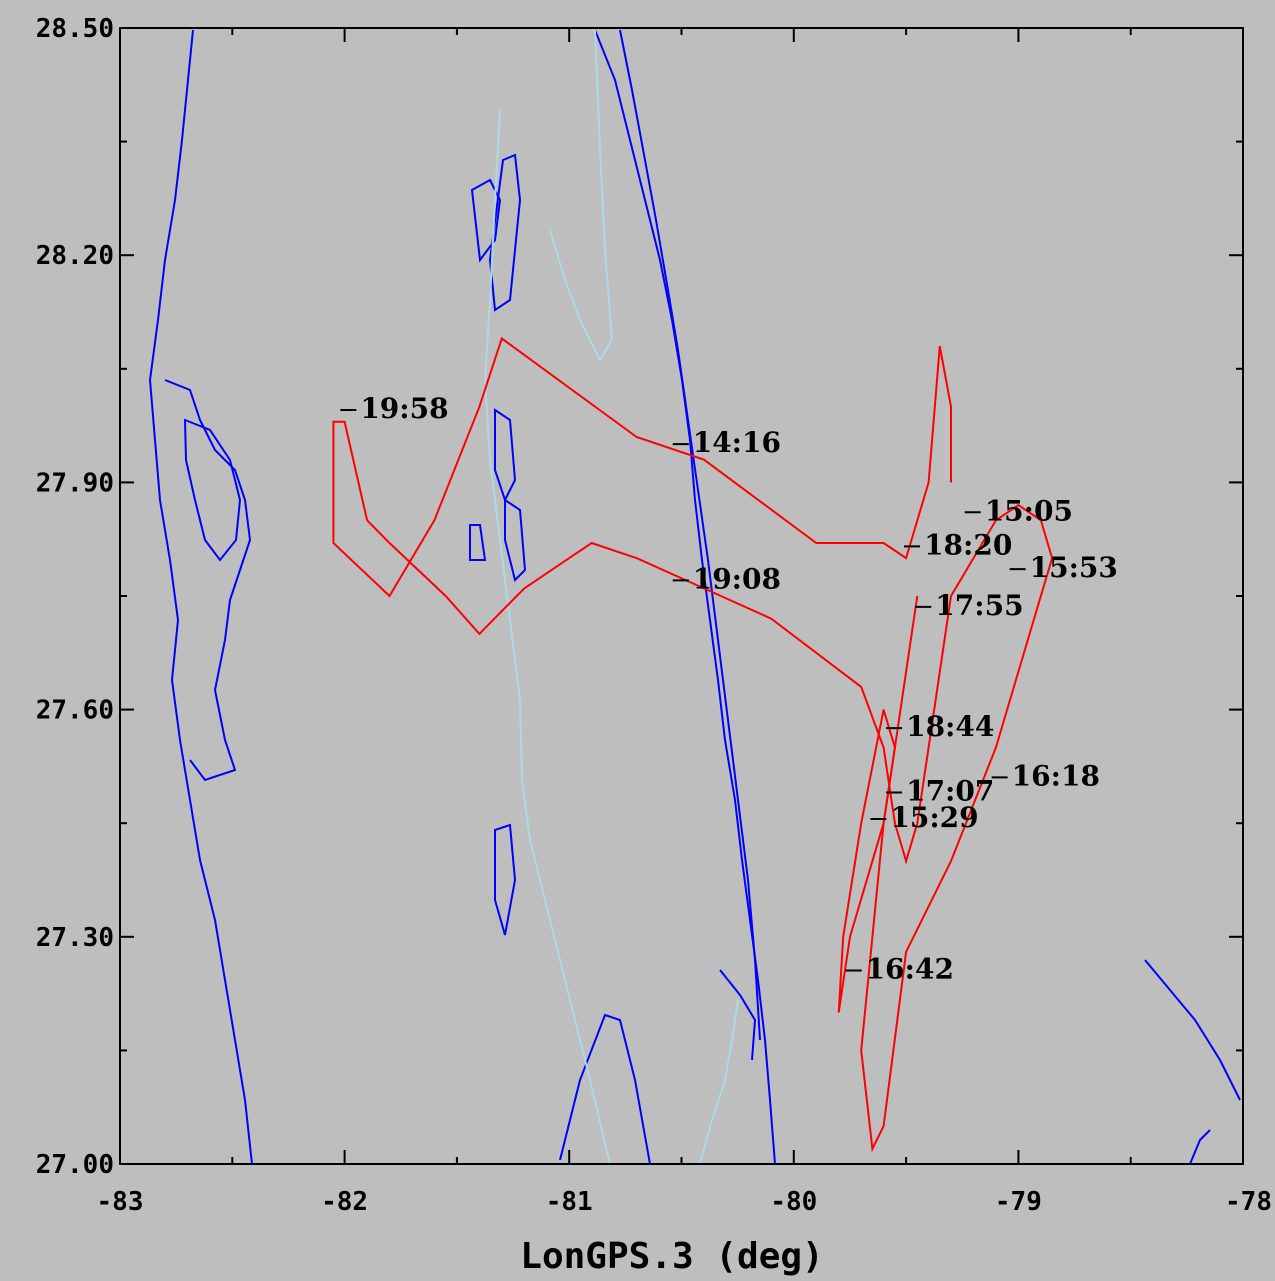  I want to click on time-annotation: 16:42, so click(910, 968).